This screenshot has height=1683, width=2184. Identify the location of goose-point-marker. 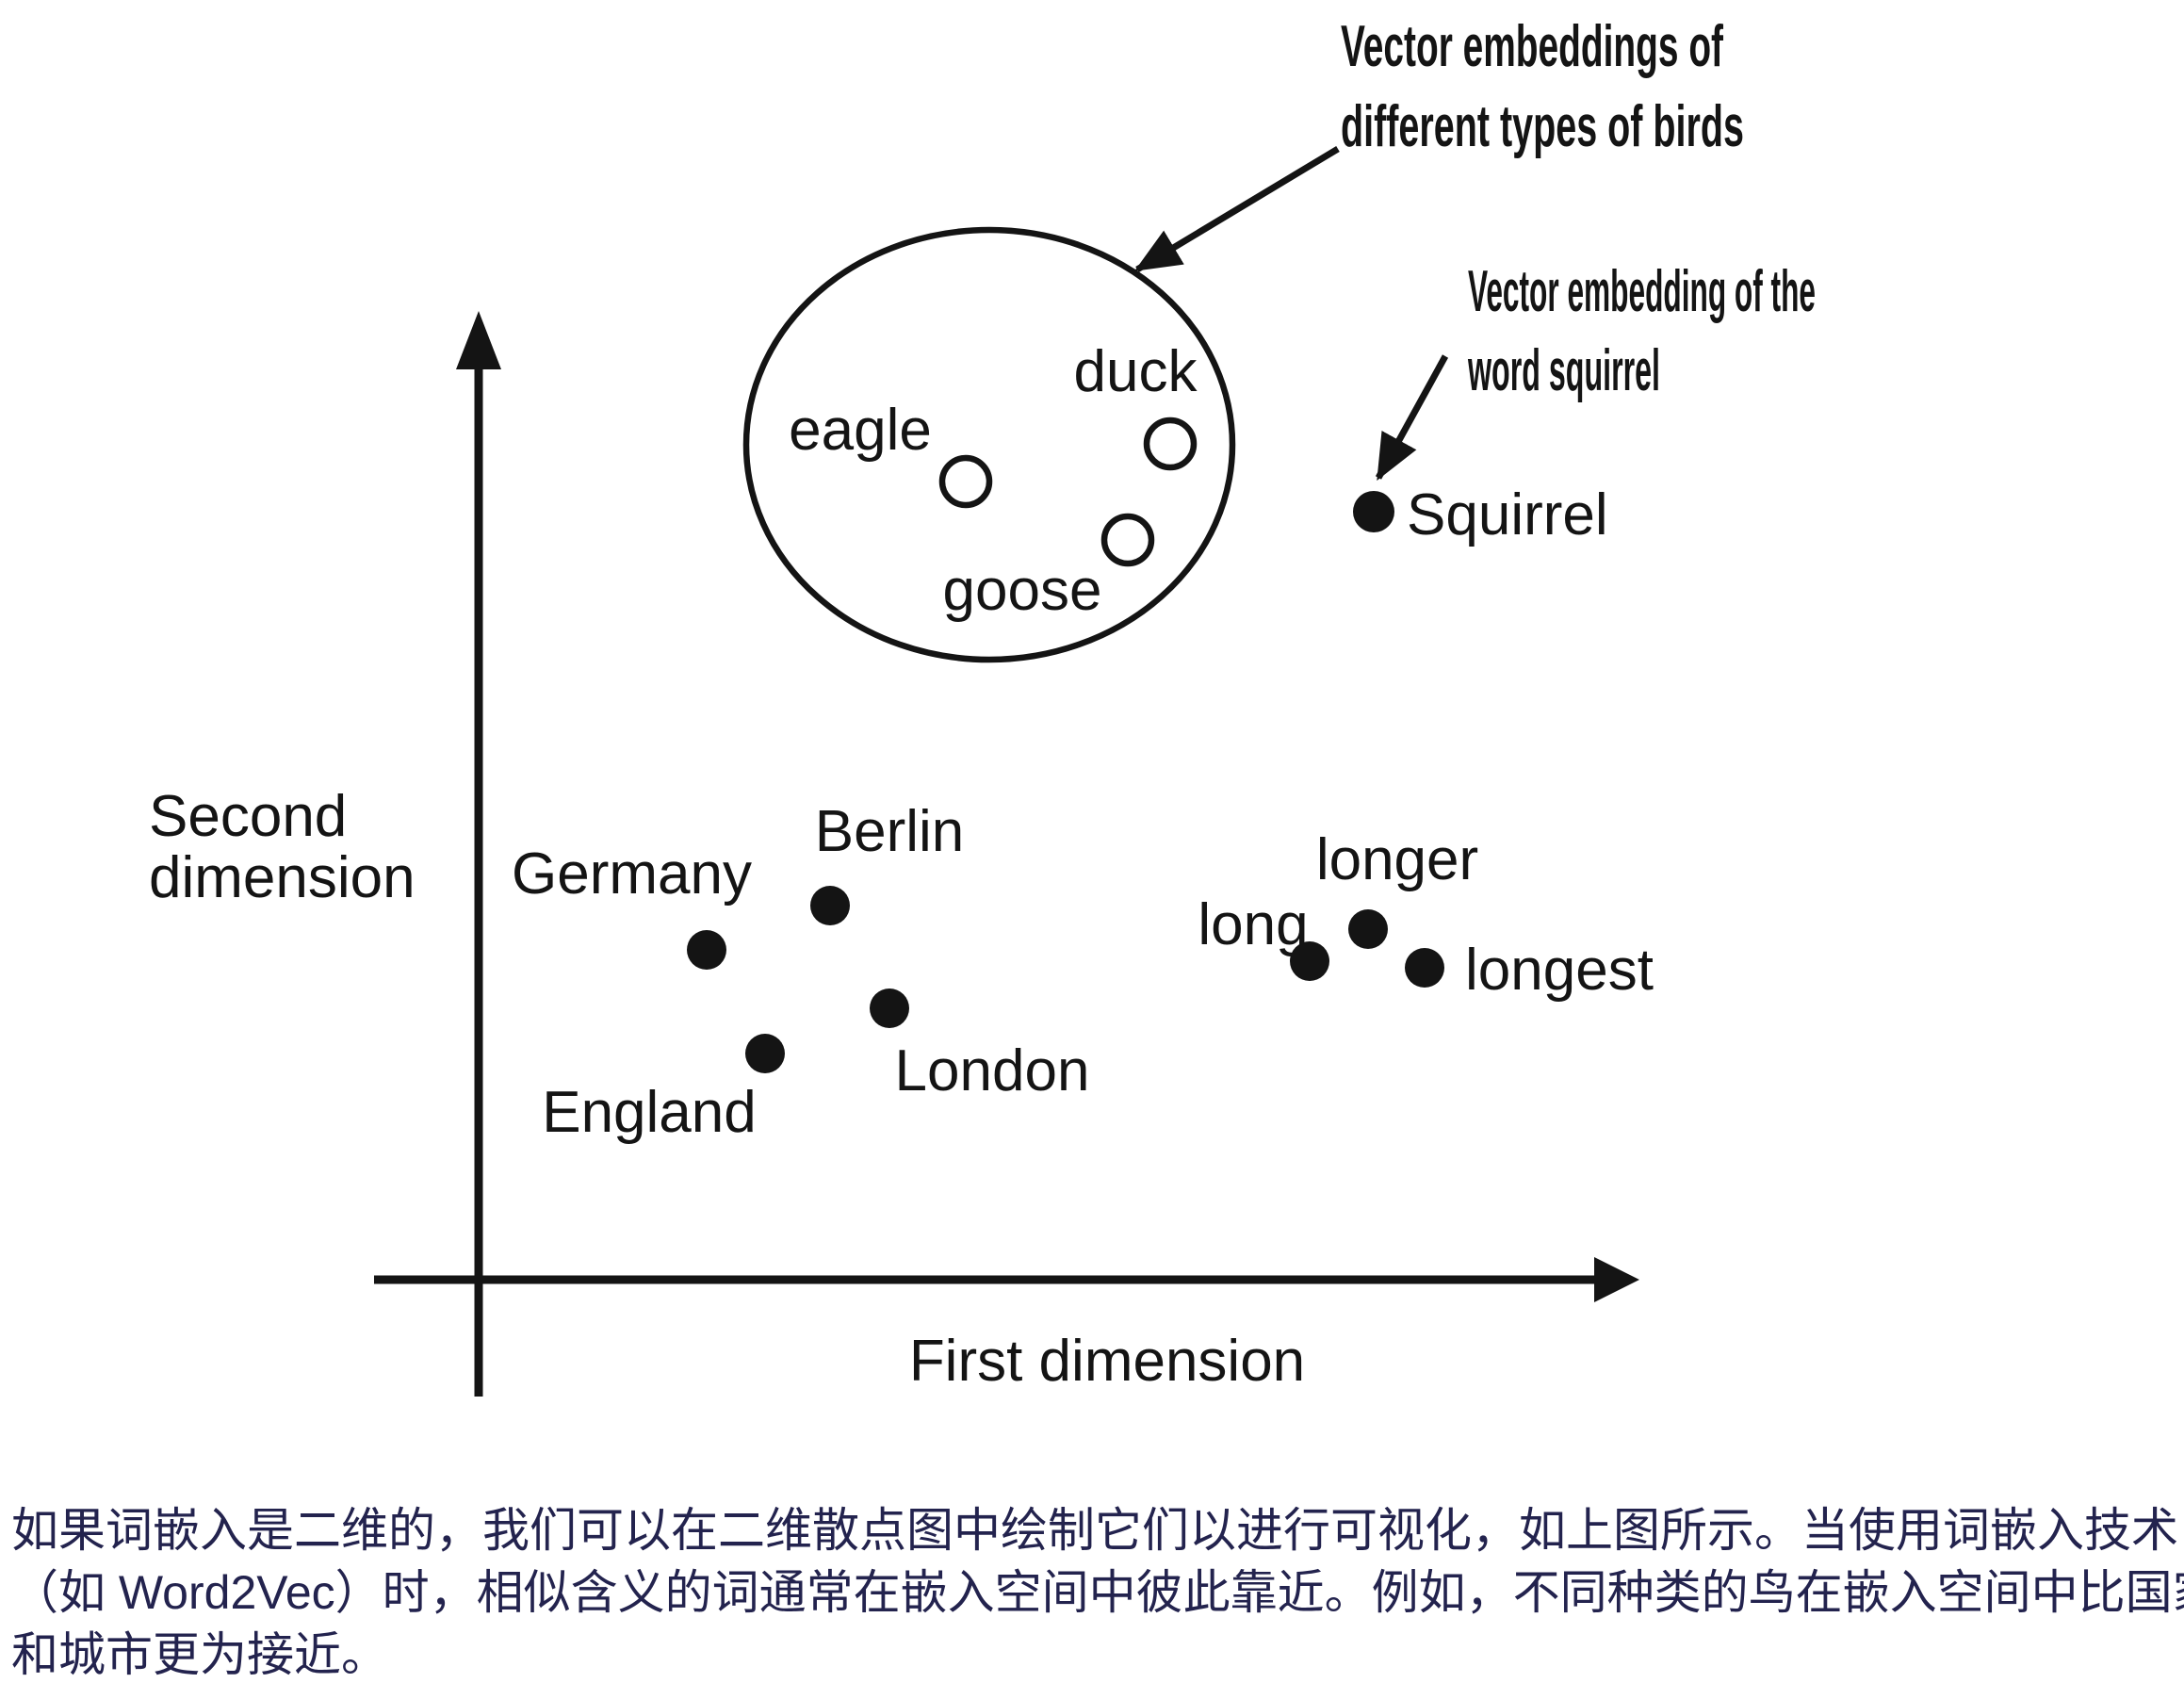
(1127, 540).